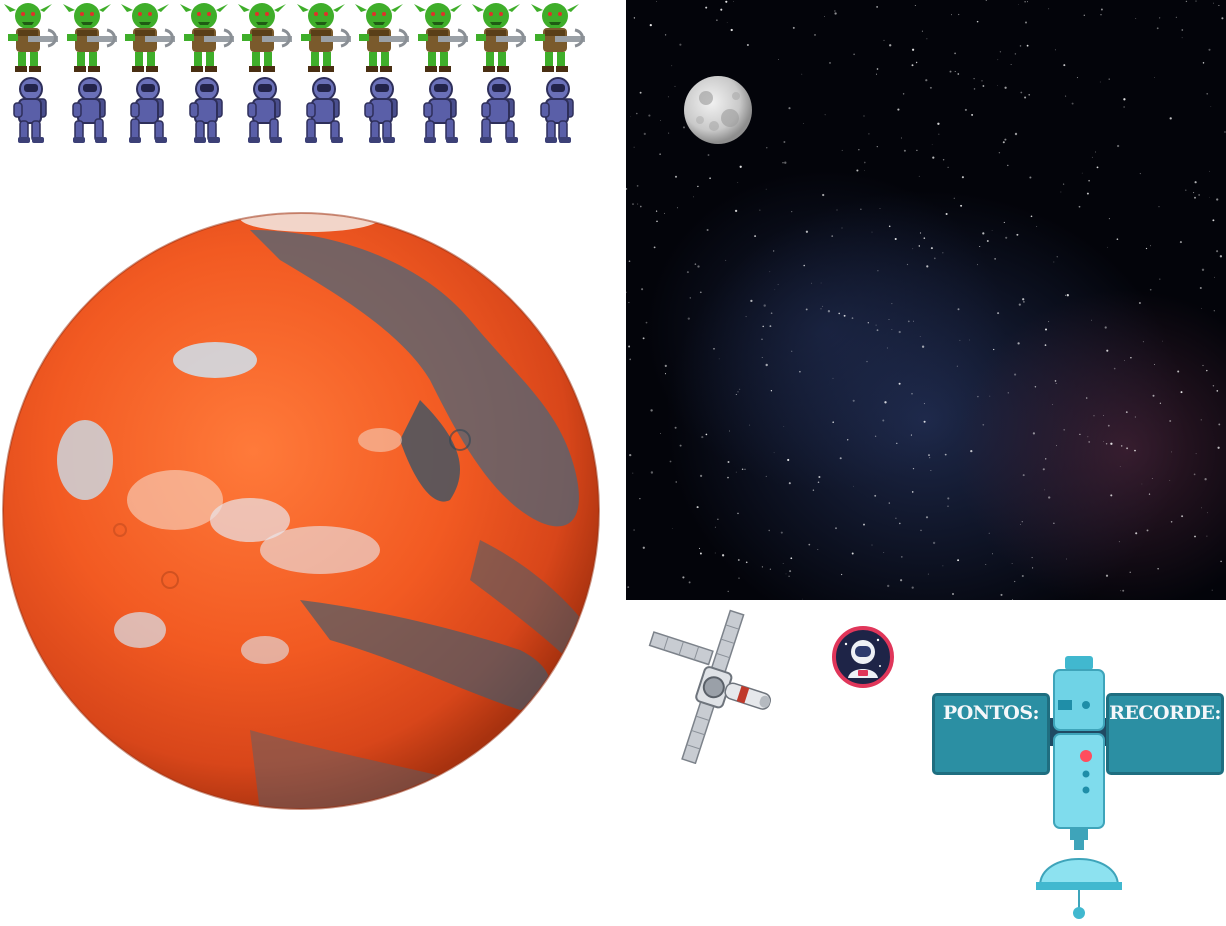 This screenshot has height=926, width=1226. I want to click on space-station-icon, so click(1077, 786).